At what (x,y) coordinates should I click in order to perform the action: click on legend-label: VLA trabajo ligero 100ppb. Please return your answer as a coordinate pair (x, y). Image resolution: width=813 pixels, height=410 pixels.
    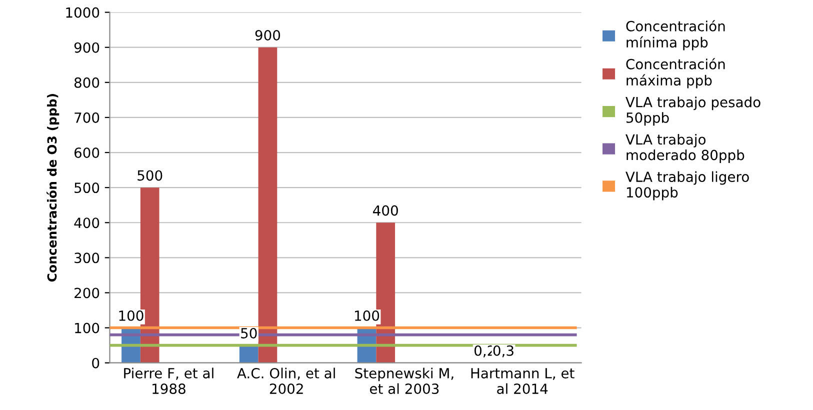
    Looking at the image, I should click on (687, 185).